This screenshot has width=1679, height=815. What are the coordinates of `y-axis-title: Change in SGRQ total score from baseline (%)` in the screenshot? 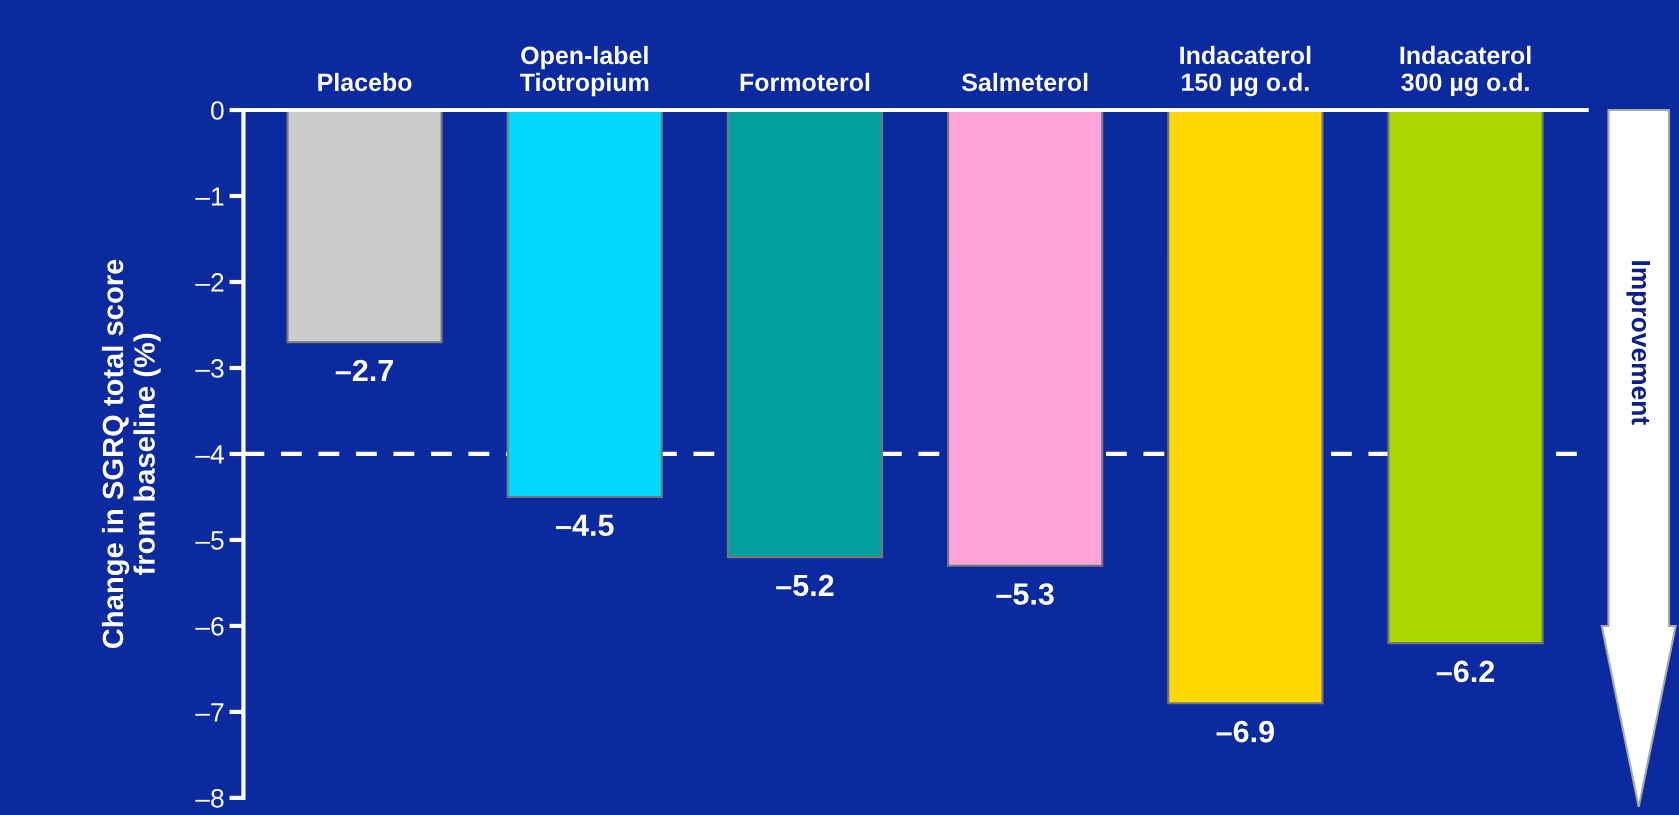 It's located at (131, 454).